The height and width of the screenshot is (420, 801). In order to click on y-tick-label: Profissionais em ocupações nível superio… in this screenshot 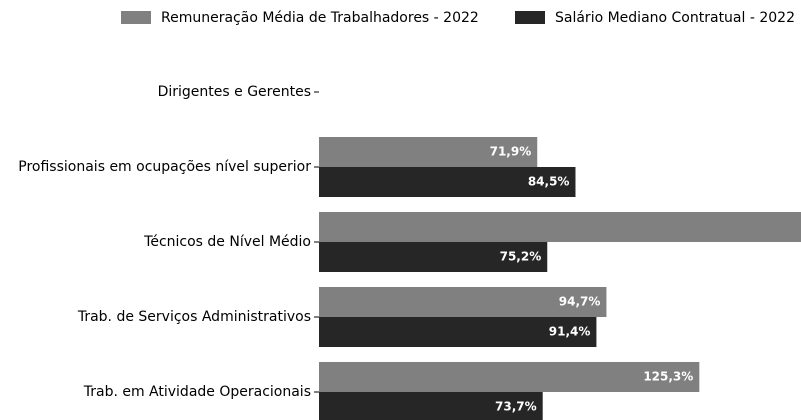, I will do `click(164, 167)`.